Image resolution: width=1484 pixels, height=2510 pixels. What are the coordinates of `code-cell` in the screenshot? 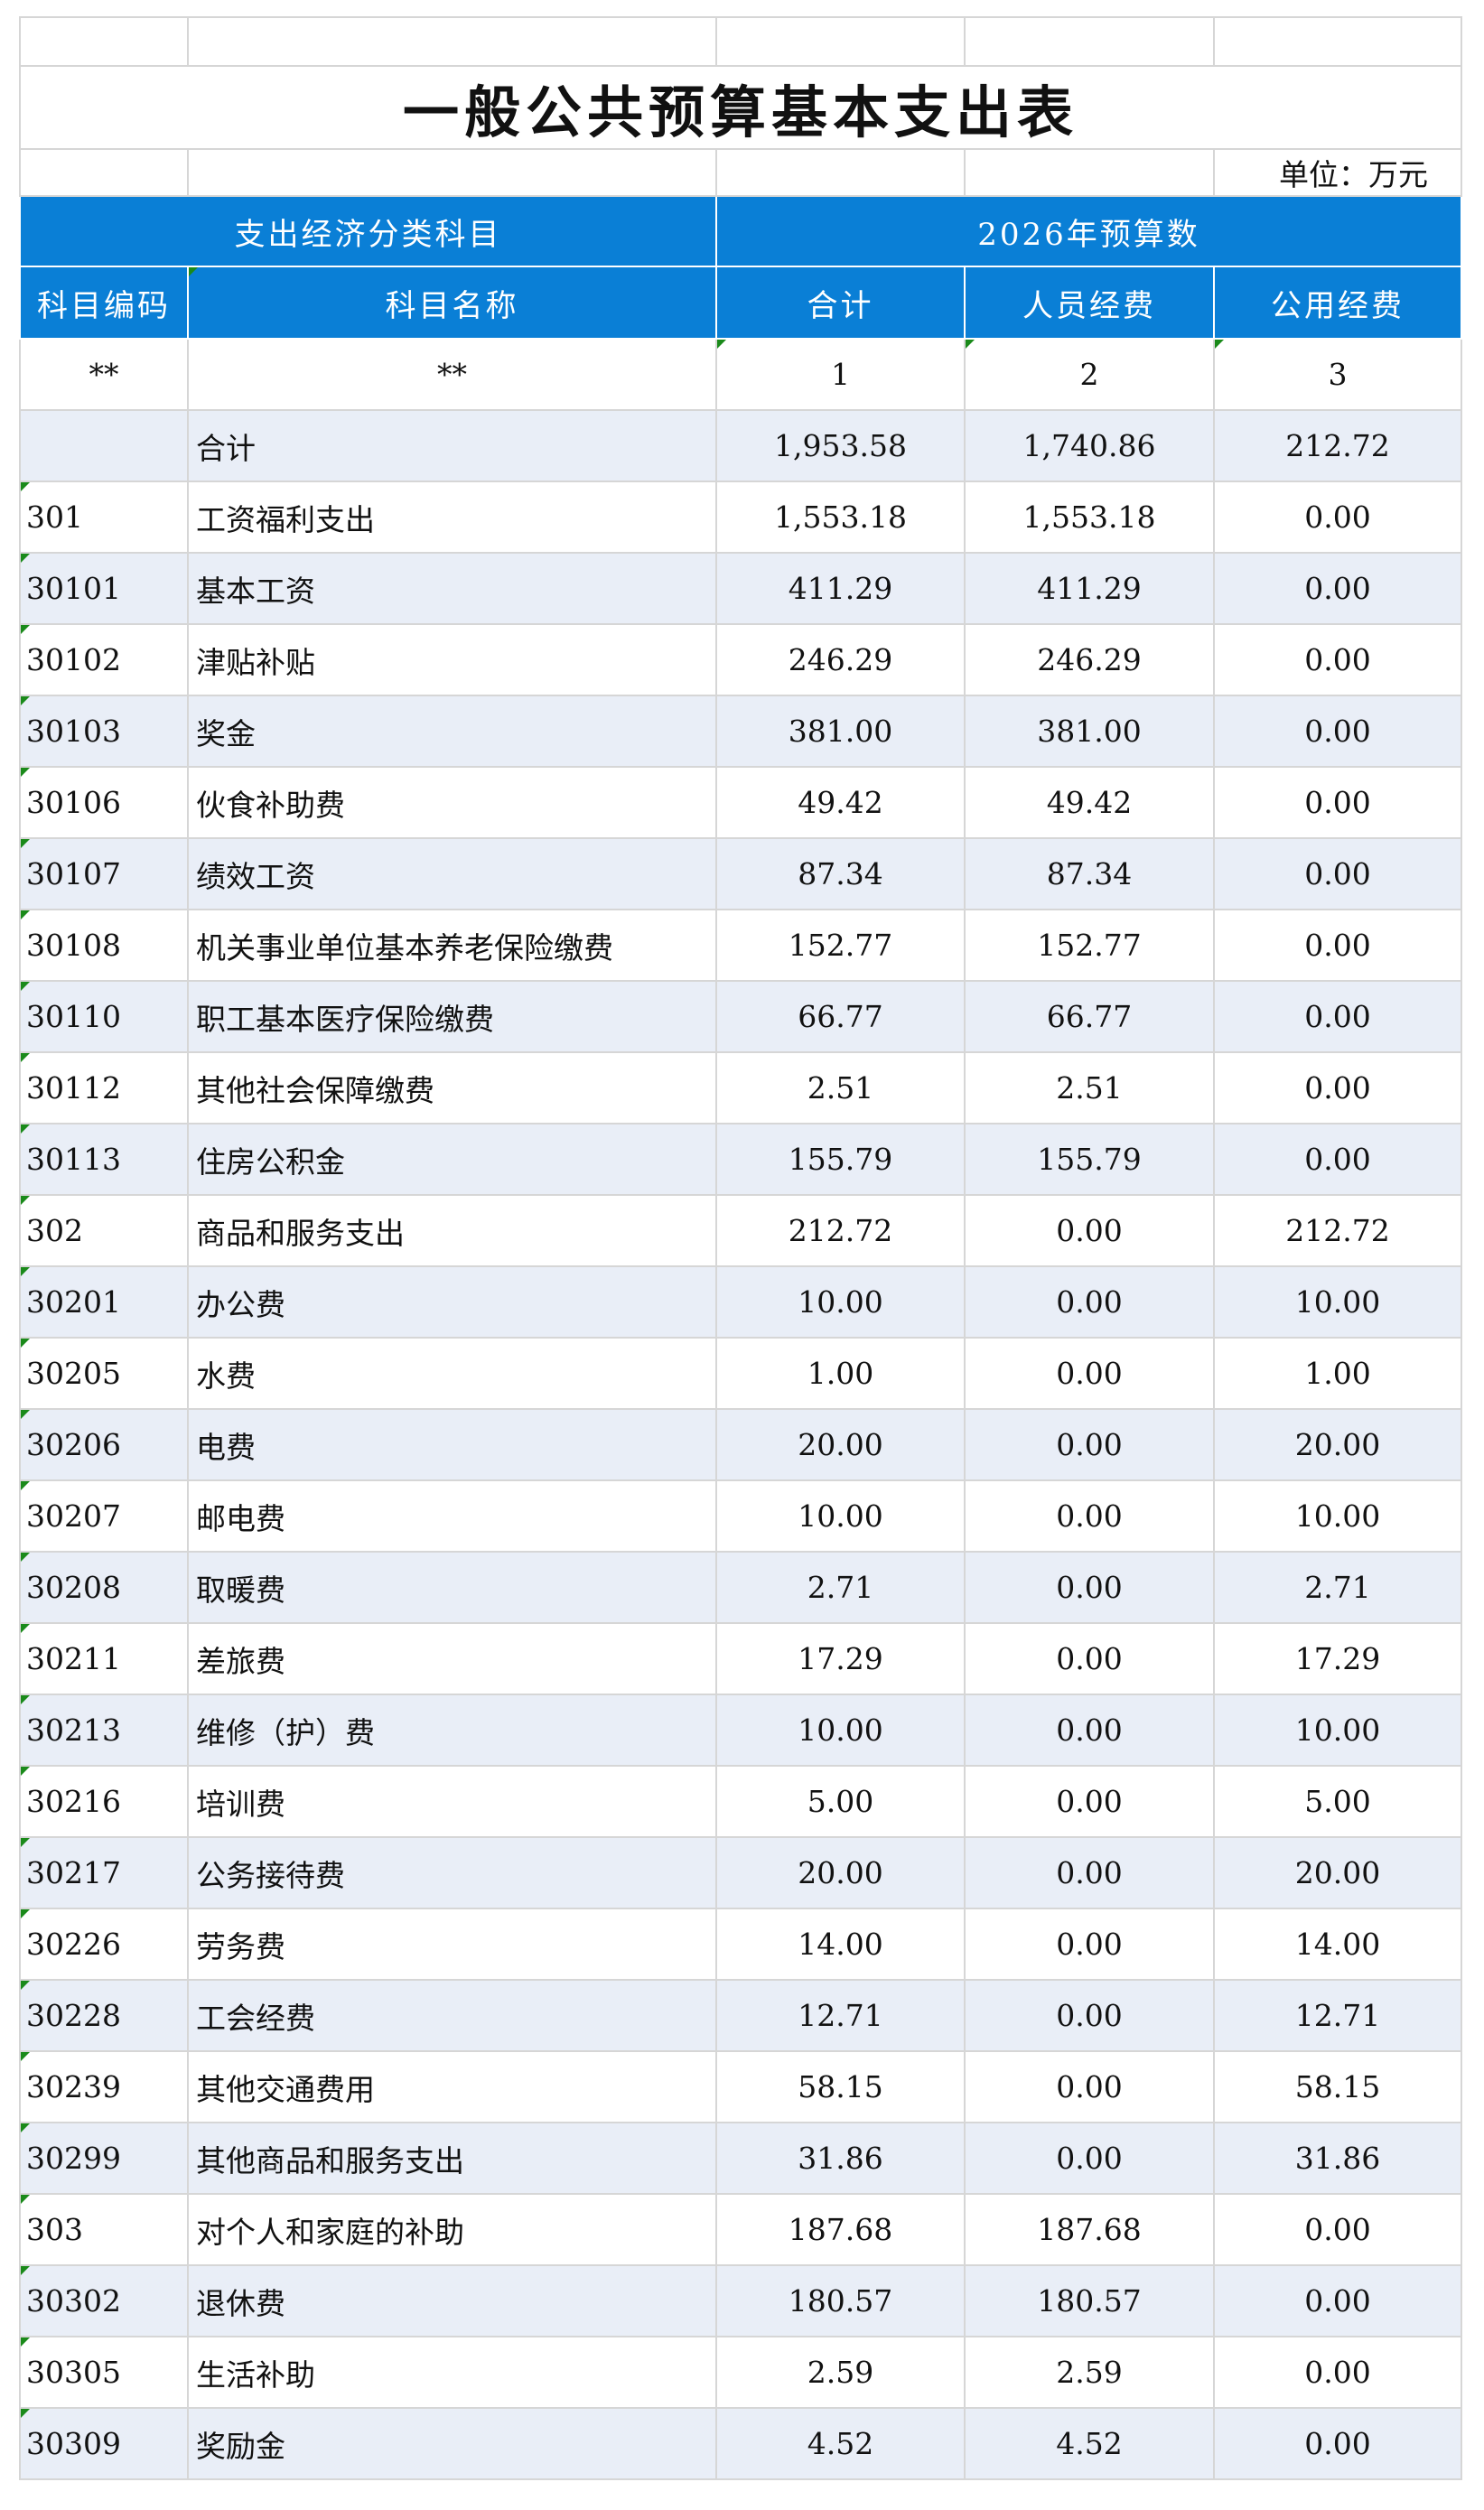 It's located at (104, 445).